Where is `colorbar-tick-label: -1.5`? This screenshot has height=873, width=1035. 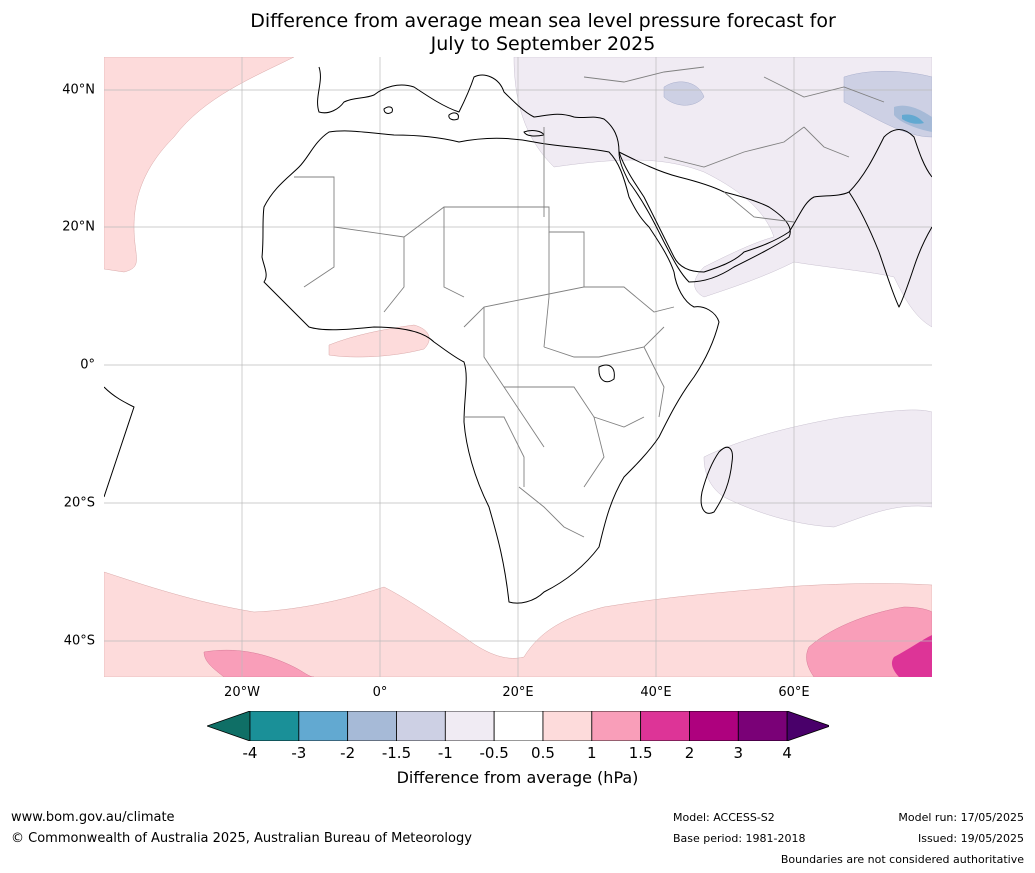
colorbar-tick-label: -1.5 is located at coordinates (396, 753).